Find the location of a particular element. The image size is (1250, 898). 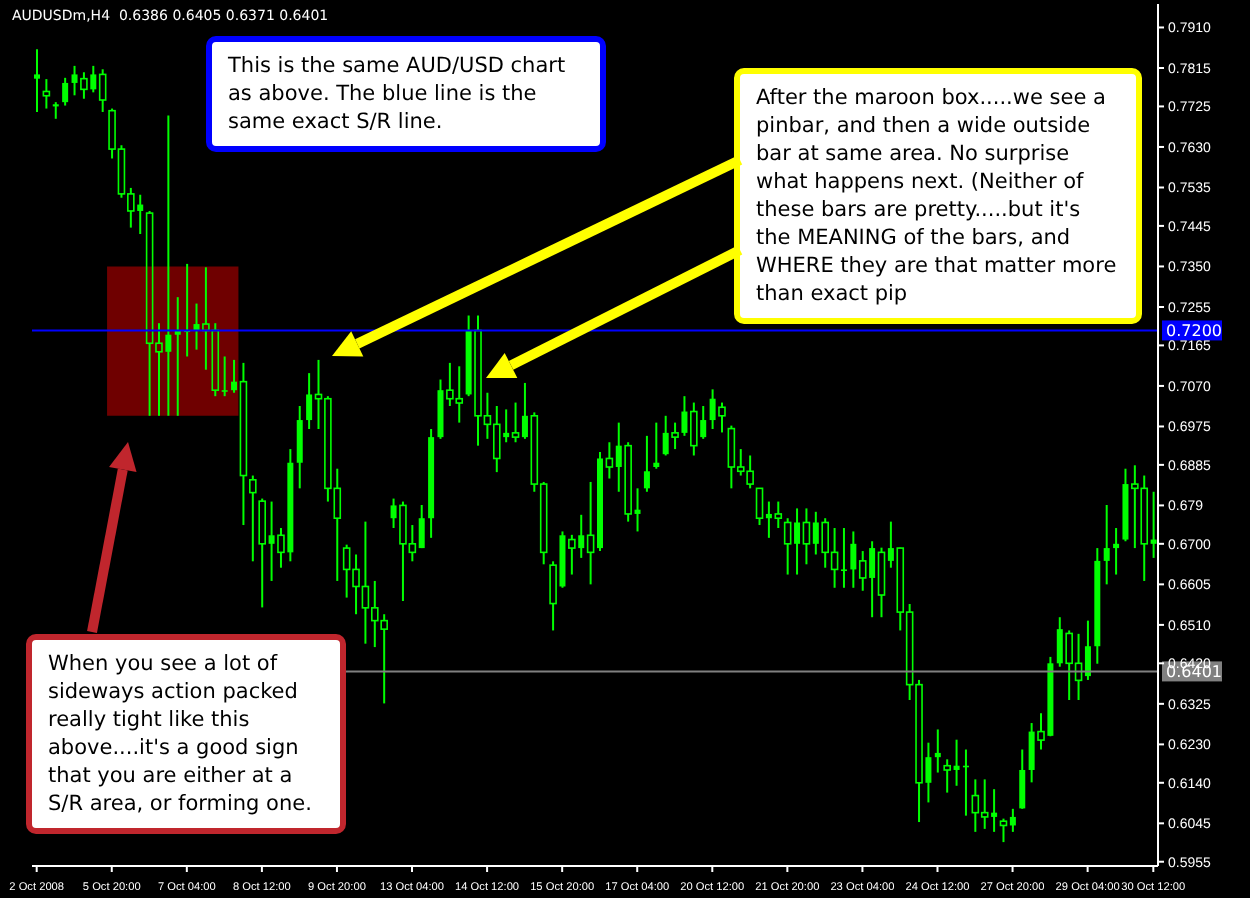

annotation: When you see a lot of sideways action packed really tight like this above....it's a good sign that you are either at a S/R area, or forming one. is located at coordinates (186, 734).